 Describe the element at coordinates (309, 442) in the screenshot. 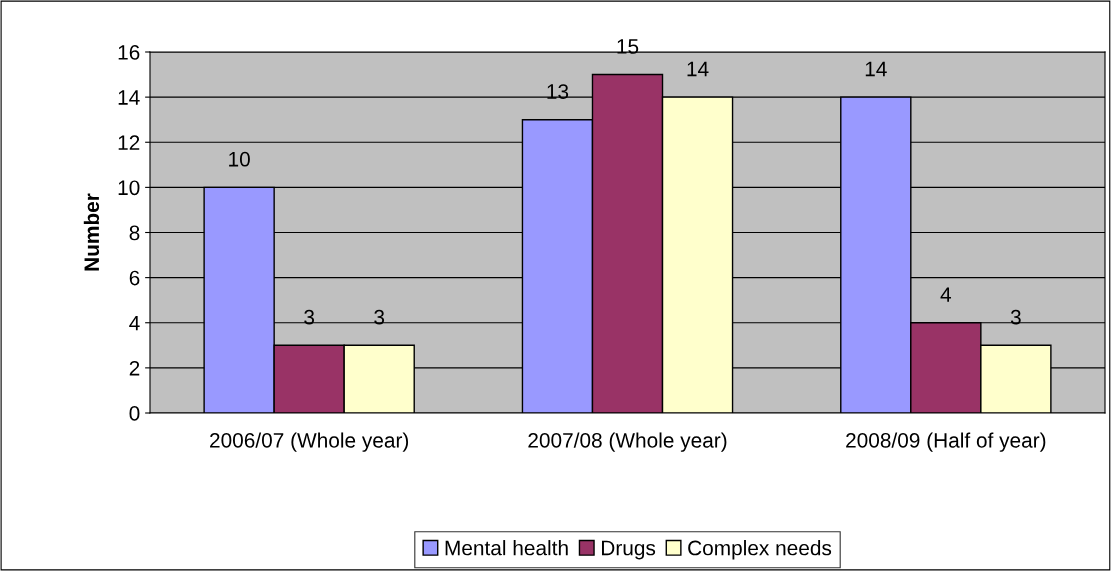

I see `x-tick-label: 2006/07 (Whole year)` at that location.